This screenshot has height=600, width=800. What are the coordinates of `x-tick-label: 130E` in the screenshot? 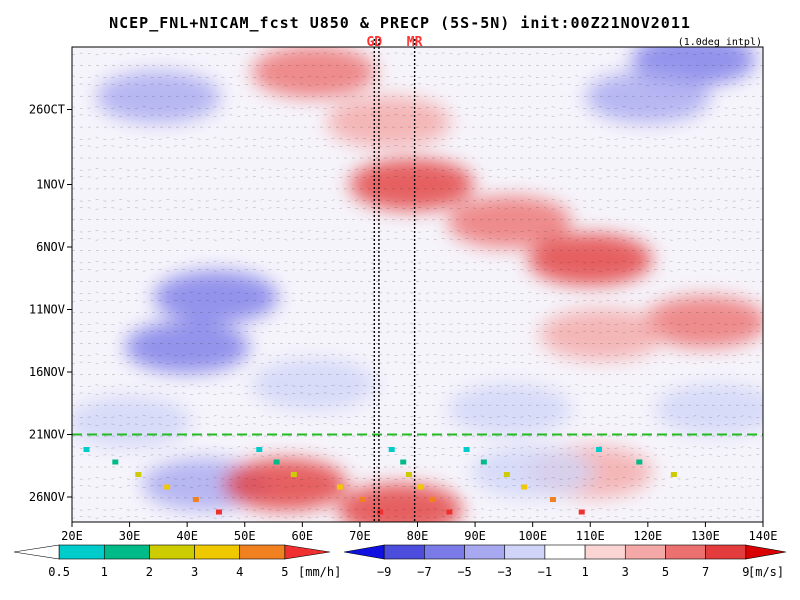 It's located at (705, 536).